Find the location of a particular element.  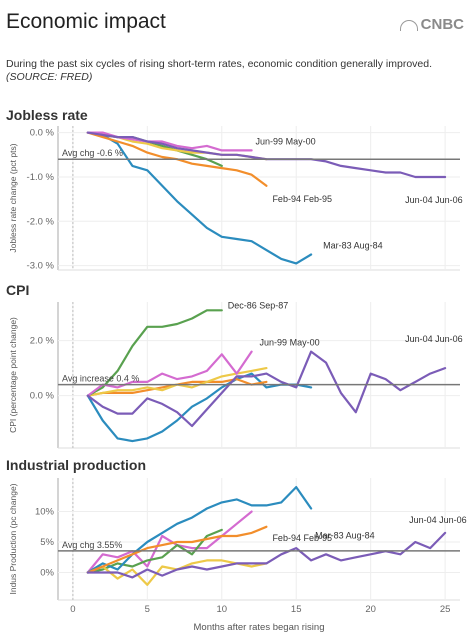

jobless-series-label: Mar-83 Aug-84 is located at coordinates (353, 245).